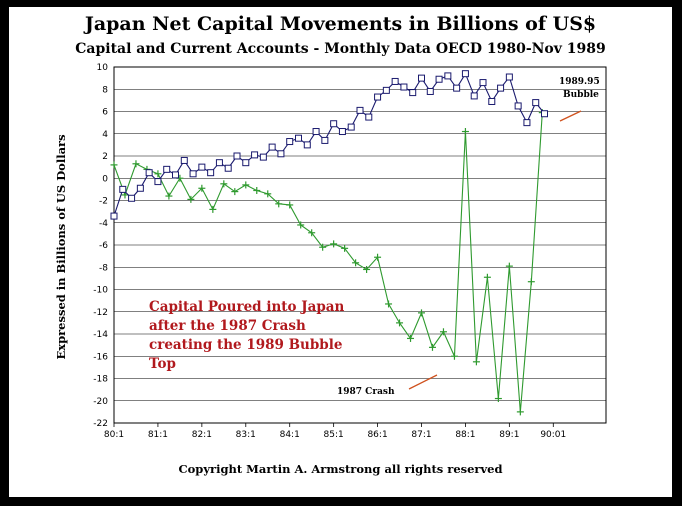 The image size is (682, 506). I want to click on x-tick-label: 85:1, so click(334, 435).